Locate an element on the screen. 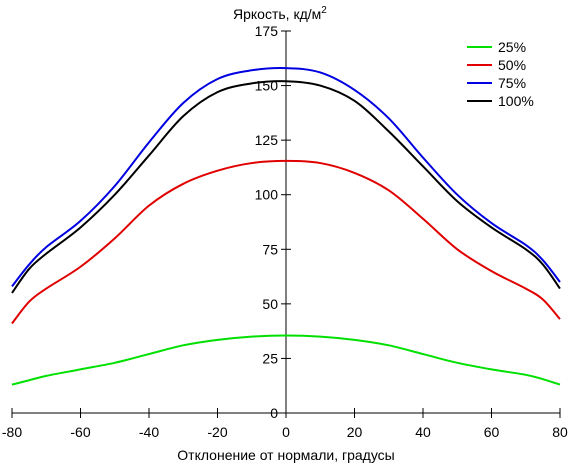 The width and height of the screenshot is (568, 466). y-tick-label: 175 is located at coordinates (267, 31).